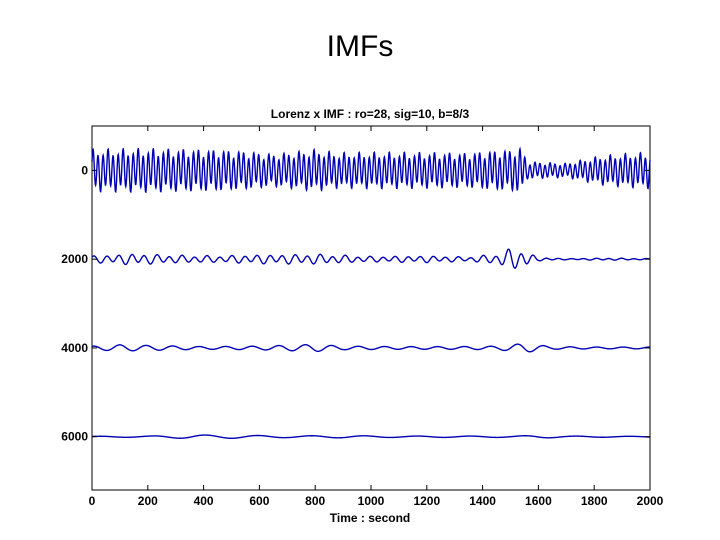  What do you see at coordinates (74, 348) in the screenshot?
I see `y-tick-label: 4000` at bounding box center [74, 348].